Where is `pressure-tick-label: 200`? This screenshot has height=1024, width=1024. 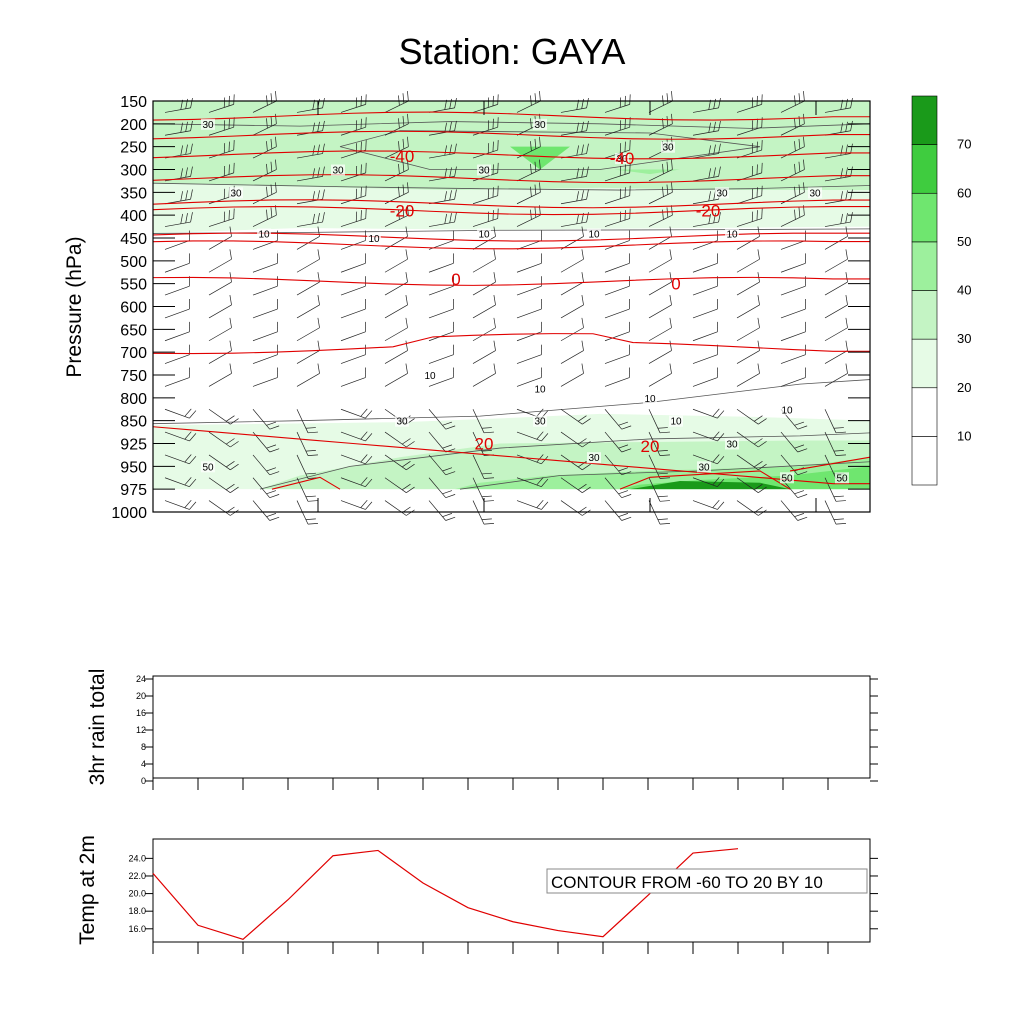
pressure-tick-label: 200 is located at coordinates (133, 125).